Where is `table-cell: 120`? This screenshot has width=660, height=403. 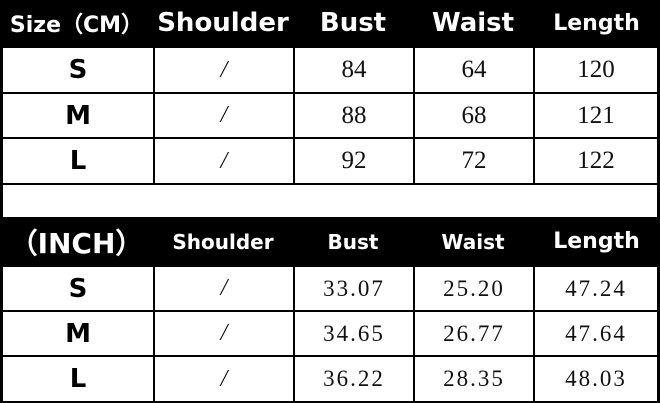
table-cell: 120 is located at coordinates (596, 70).